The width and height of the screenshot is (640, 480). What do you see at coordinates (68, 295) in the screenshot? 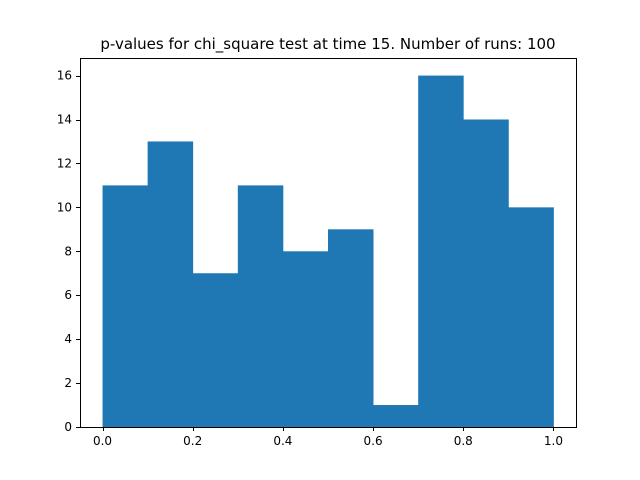
I see `y-tick-label: 6` at bounding box center [68, 295].